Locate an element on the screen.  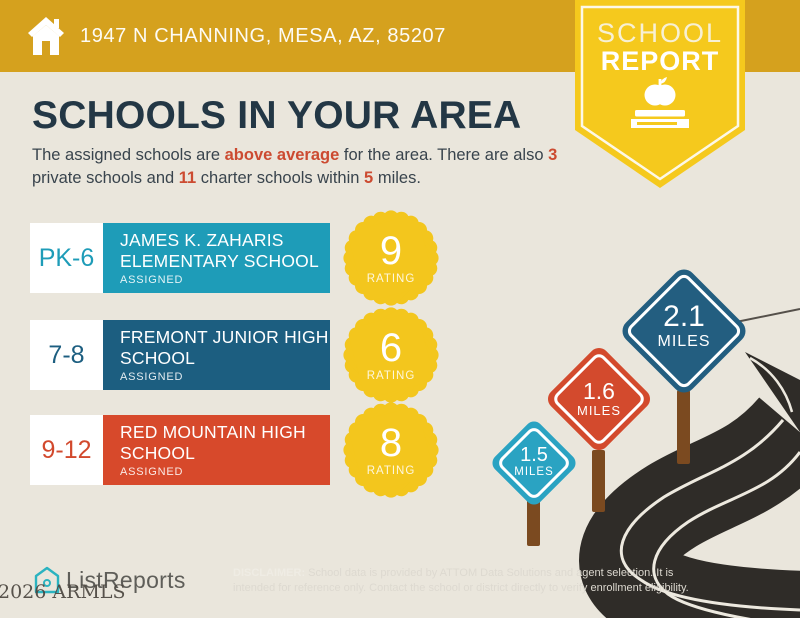
badge-inner-border is located at coordinates (660, 93).